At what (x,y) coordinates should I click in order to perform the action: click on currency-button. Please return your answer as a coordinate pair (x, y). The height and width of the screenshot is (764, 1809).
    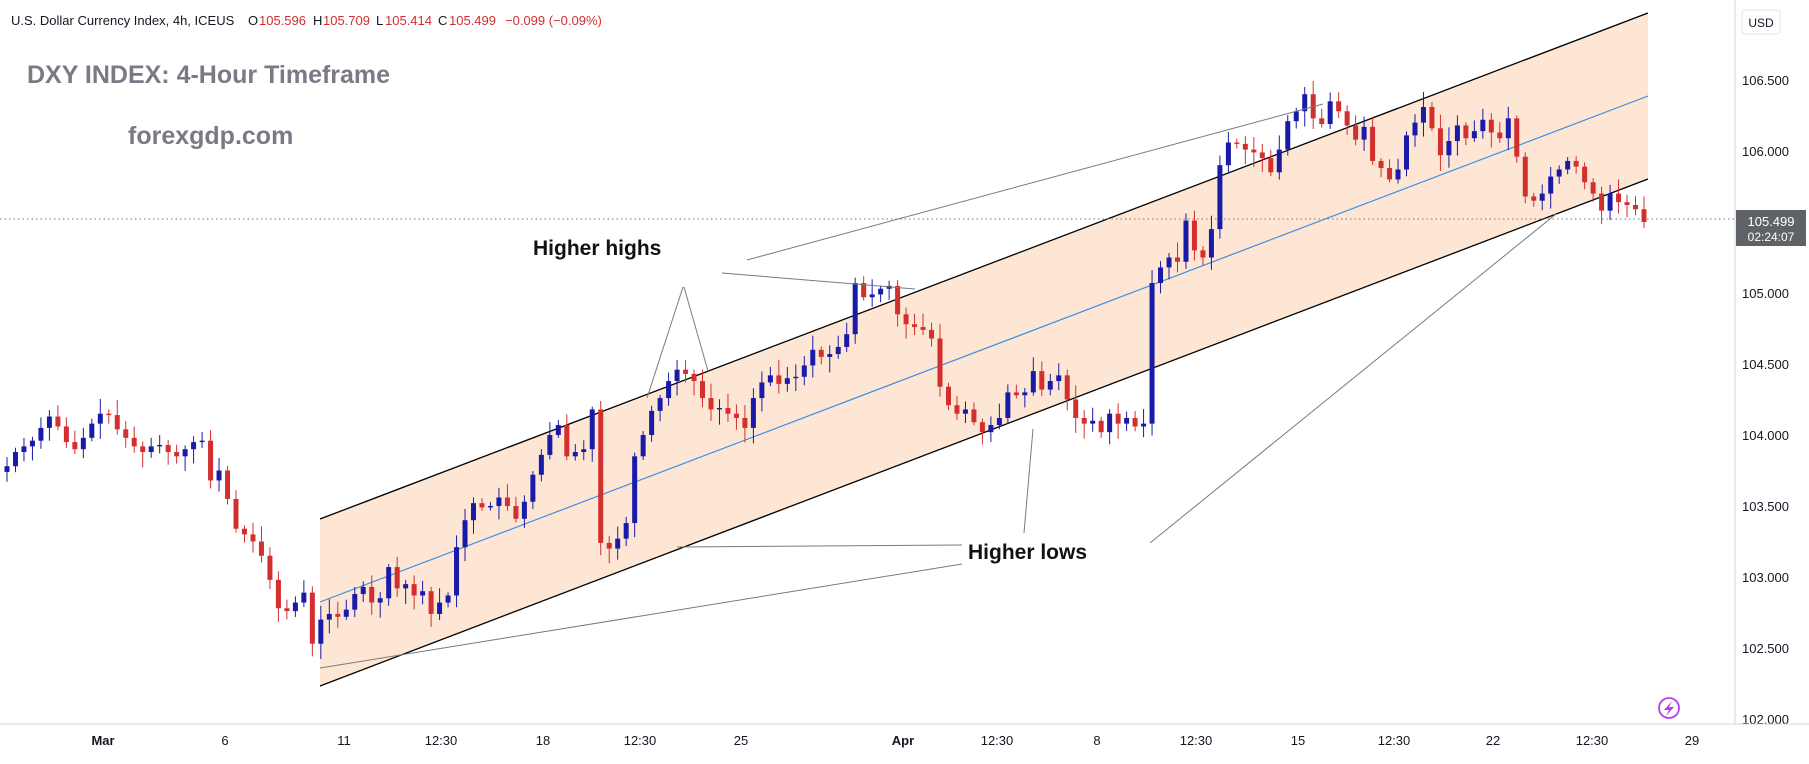
    Looking at the image, I should click on (1761, 22).